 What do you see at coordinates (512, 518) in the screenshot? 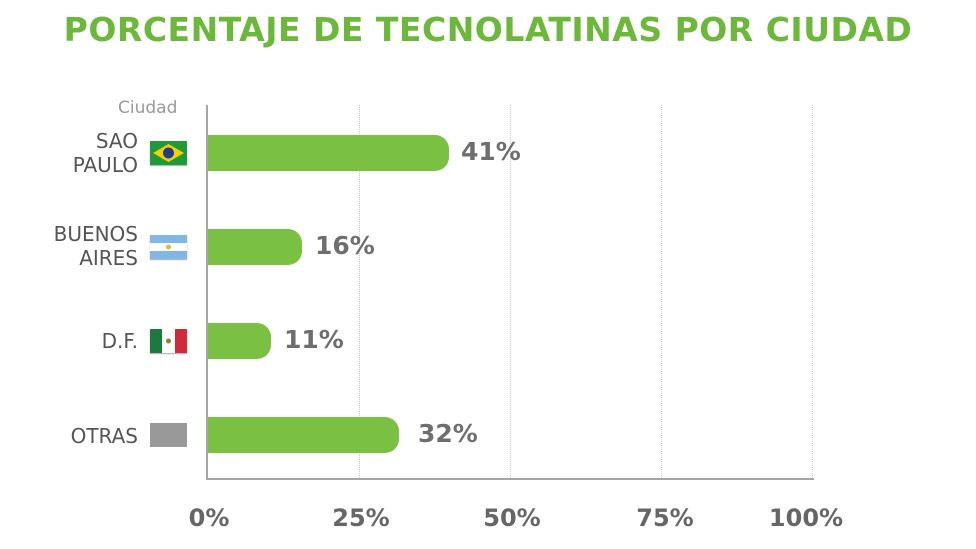
I see `x-tick: 50%` at bounding box center [512, 518].